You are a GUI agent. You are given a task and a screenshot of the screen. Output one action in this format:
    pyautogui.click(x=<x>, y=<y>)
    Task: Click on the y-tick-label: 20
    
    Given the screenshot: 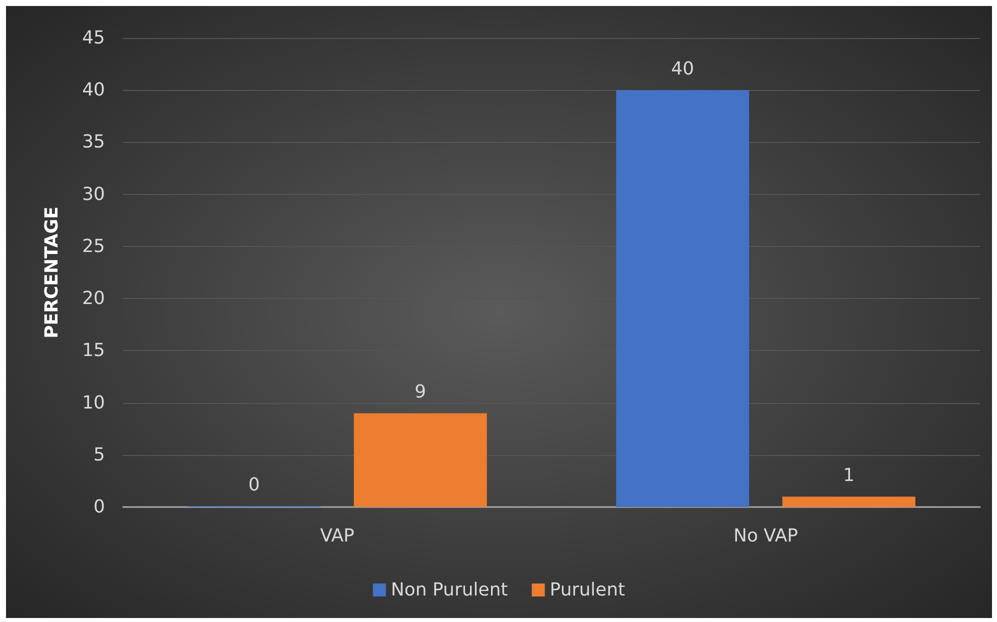 What is the action you would take?
    pyautogui.click(x=93, y=299)
    